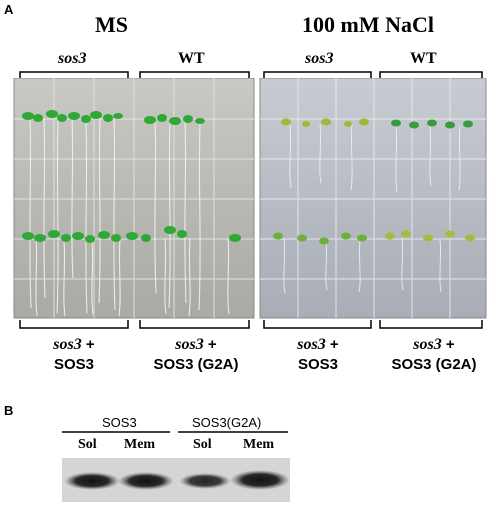  I want to click on blot-group-lines, so click(175, 432).